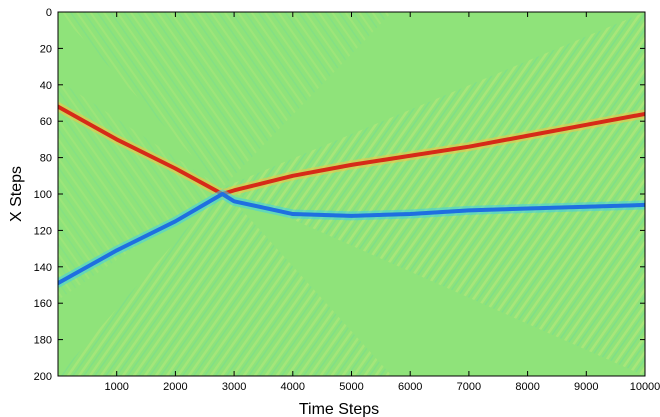 This screenshot has height=417, width=660. I want to click on y-tick-label: 60, so click(46, 122).